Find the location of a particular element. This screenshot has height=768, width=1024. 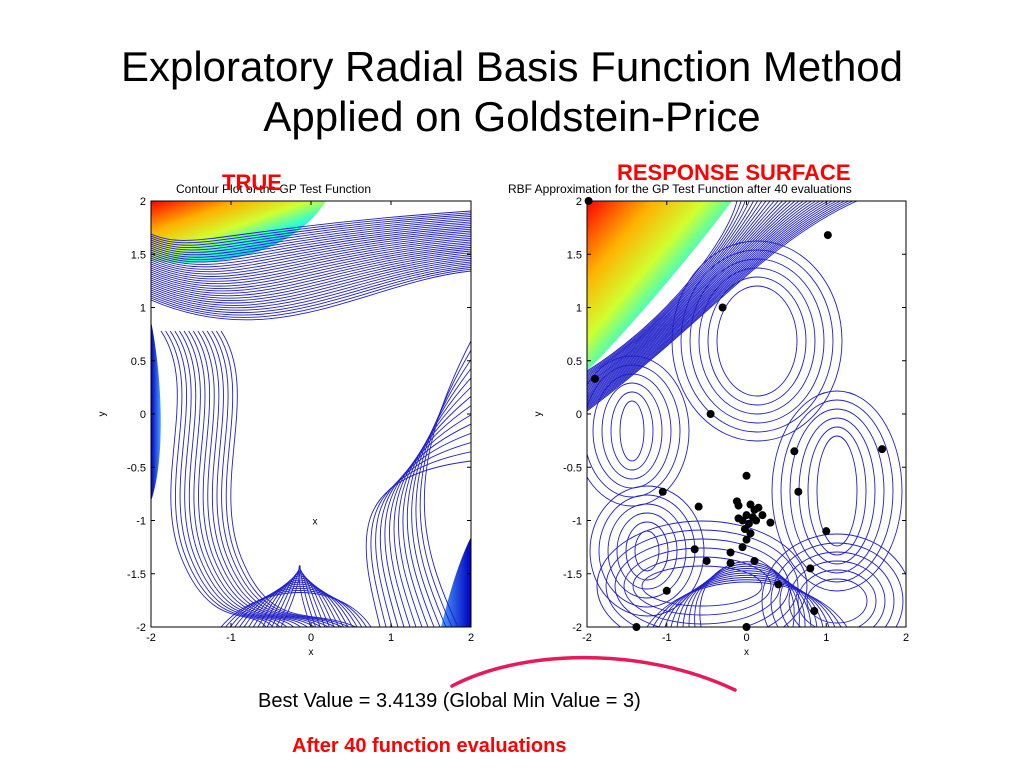

y-tick-label: 0.5 is located at coordinates (574, 362).